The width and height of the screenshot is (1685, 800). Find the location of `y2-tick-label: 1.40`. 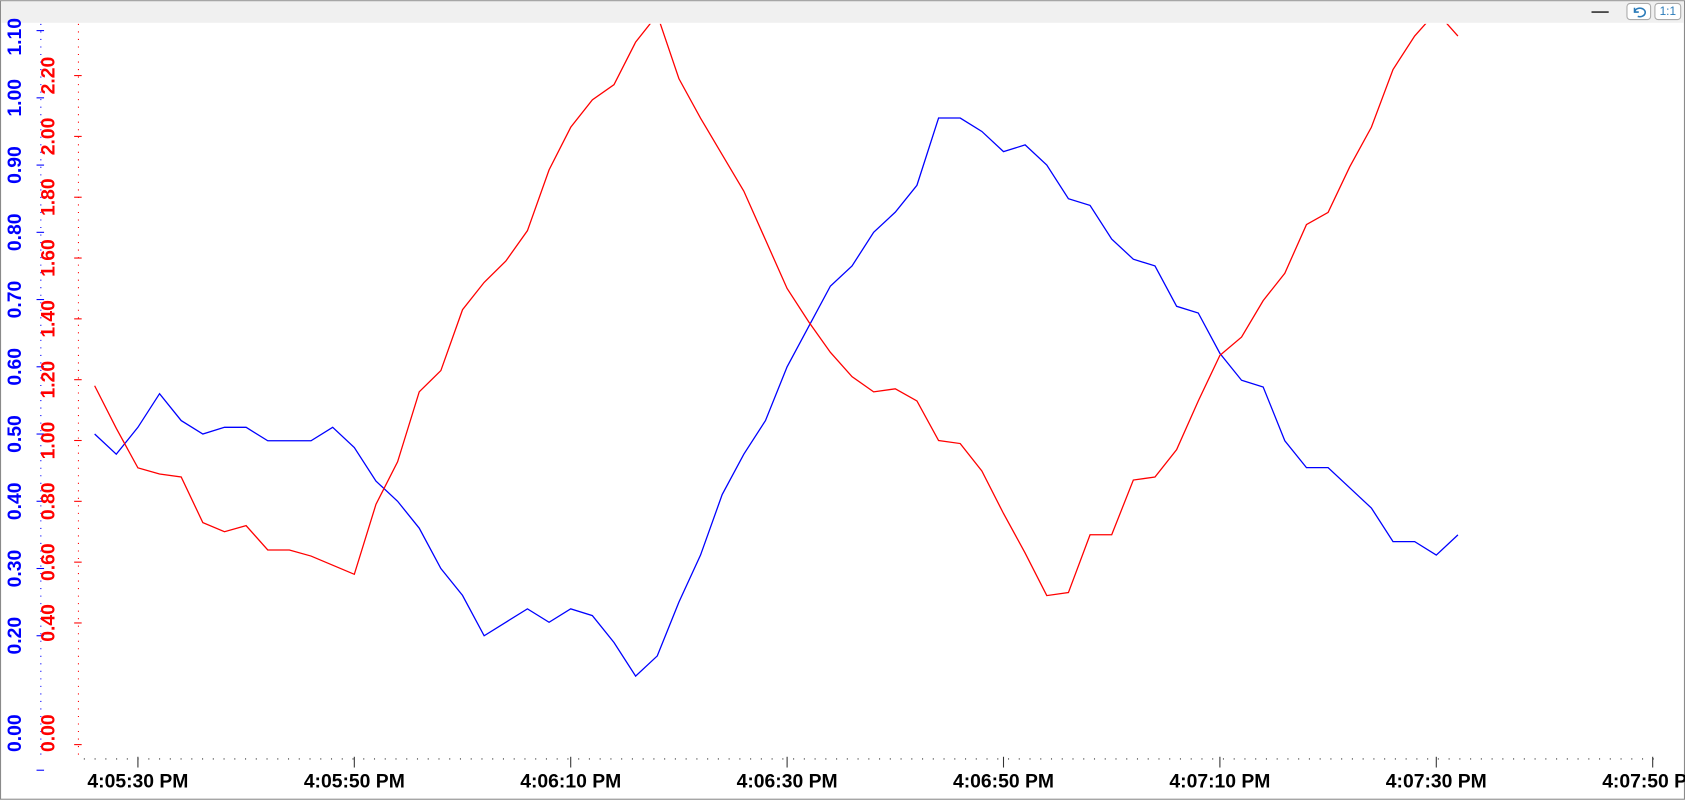

y2-tick-label: 1.40 is located at coordinates (49, 319).